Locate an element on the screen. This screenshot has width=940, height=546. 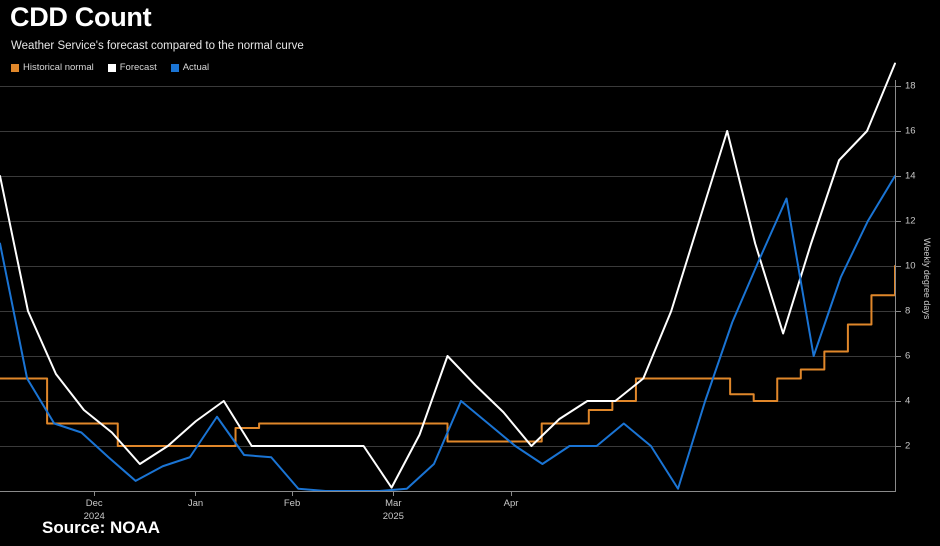
legend-item-forecast: Forecast is located at coordinates (132, 67).